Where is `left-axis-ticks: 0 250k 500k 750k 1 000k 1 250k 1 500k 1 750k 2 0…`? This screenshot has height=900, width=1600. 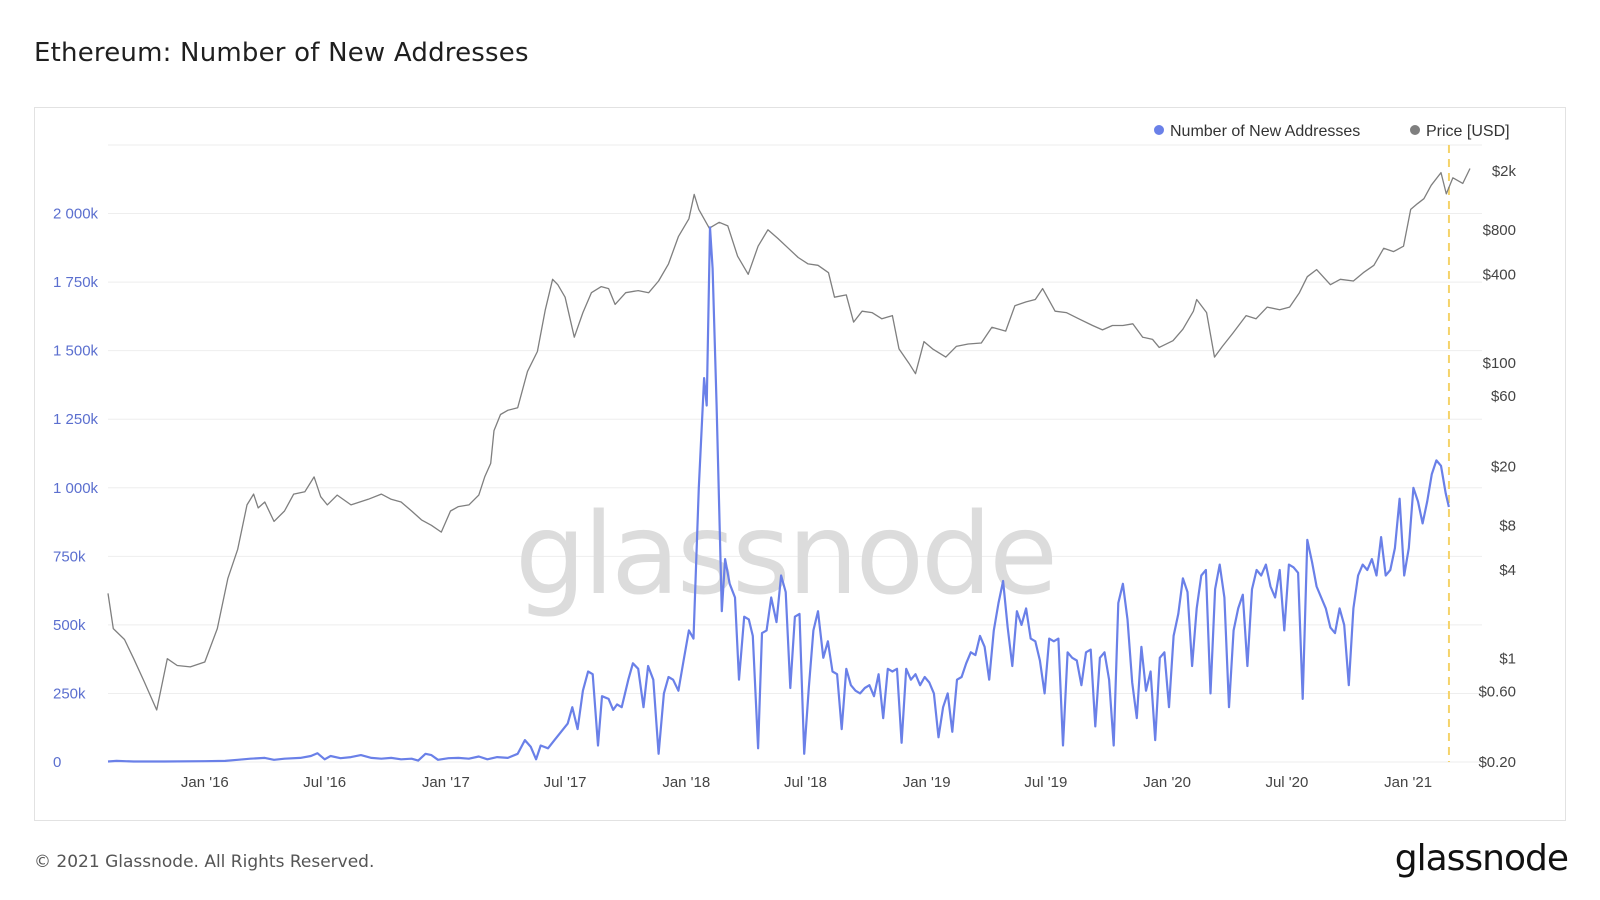 left-axis-ticks: 0 250k 500k 750k 1 000k 1 250k 1 500k 1 750k 2 0… is located at coordinates (76, 488).